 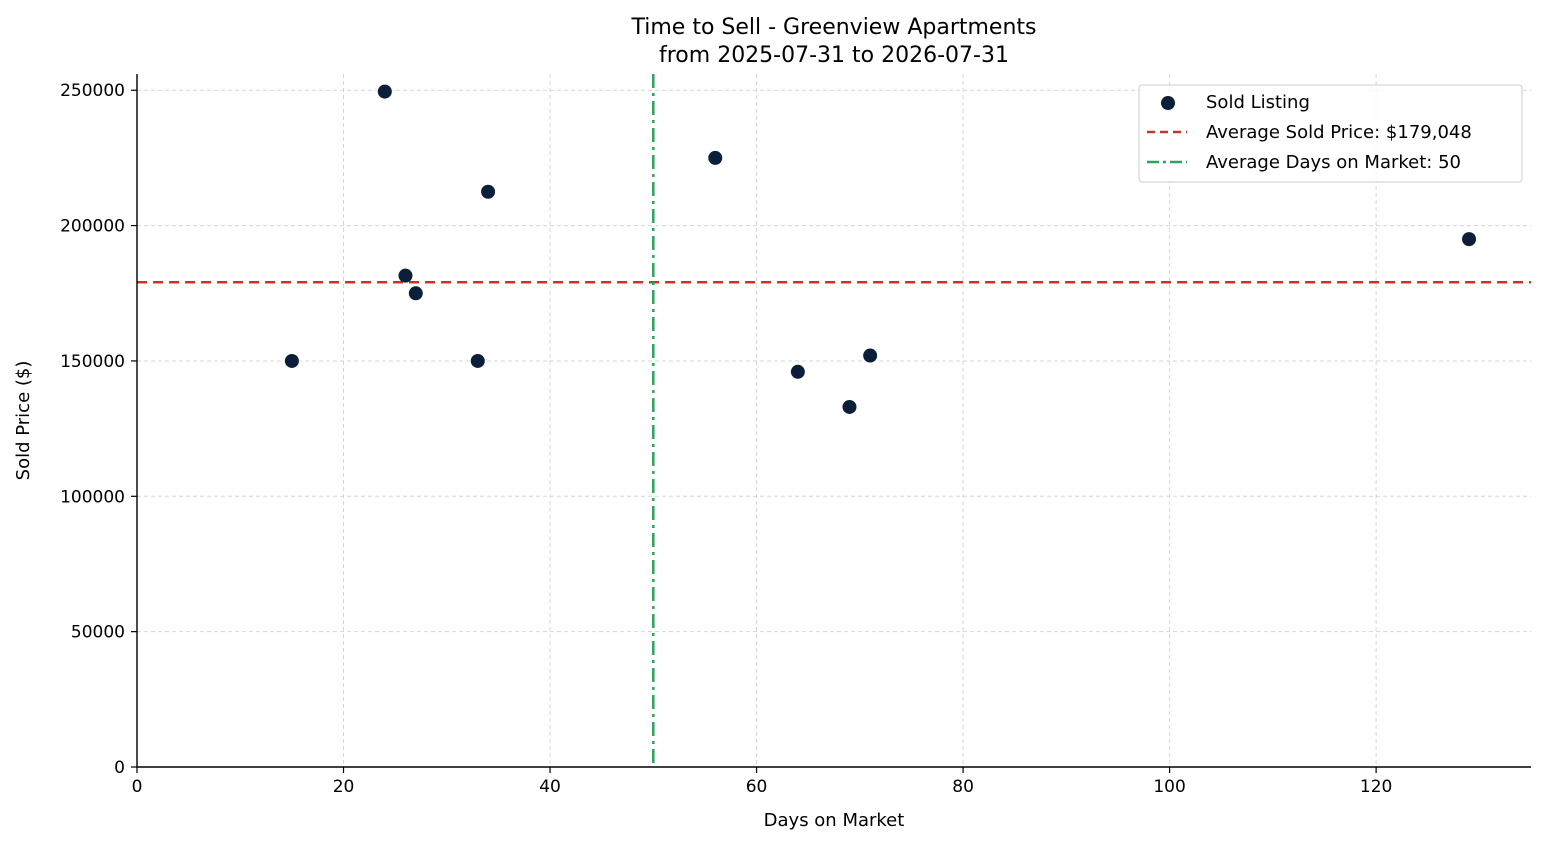 What do you see at coordinates (1376, 787) in the screenshot?
I see `x-tick-label: 120` at bounding box center [1376, 787].